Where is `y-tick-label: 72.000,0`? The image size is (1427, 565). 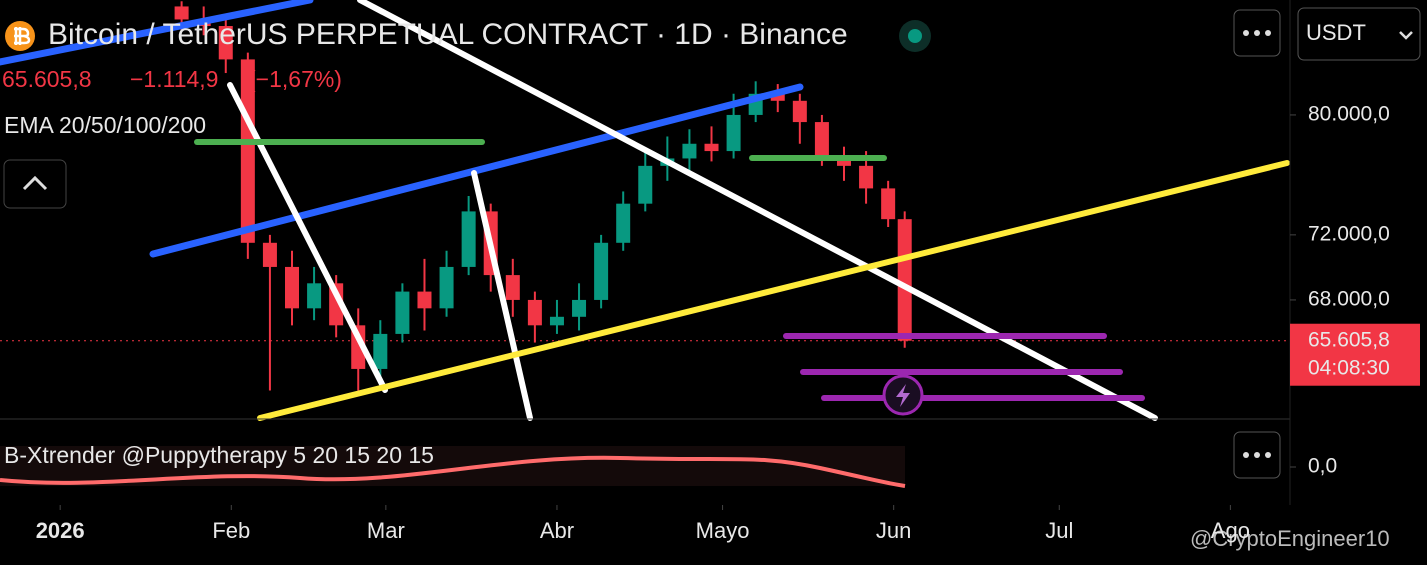
y-tick-label: 72.000,0 is located at coordinates (1349, 233).